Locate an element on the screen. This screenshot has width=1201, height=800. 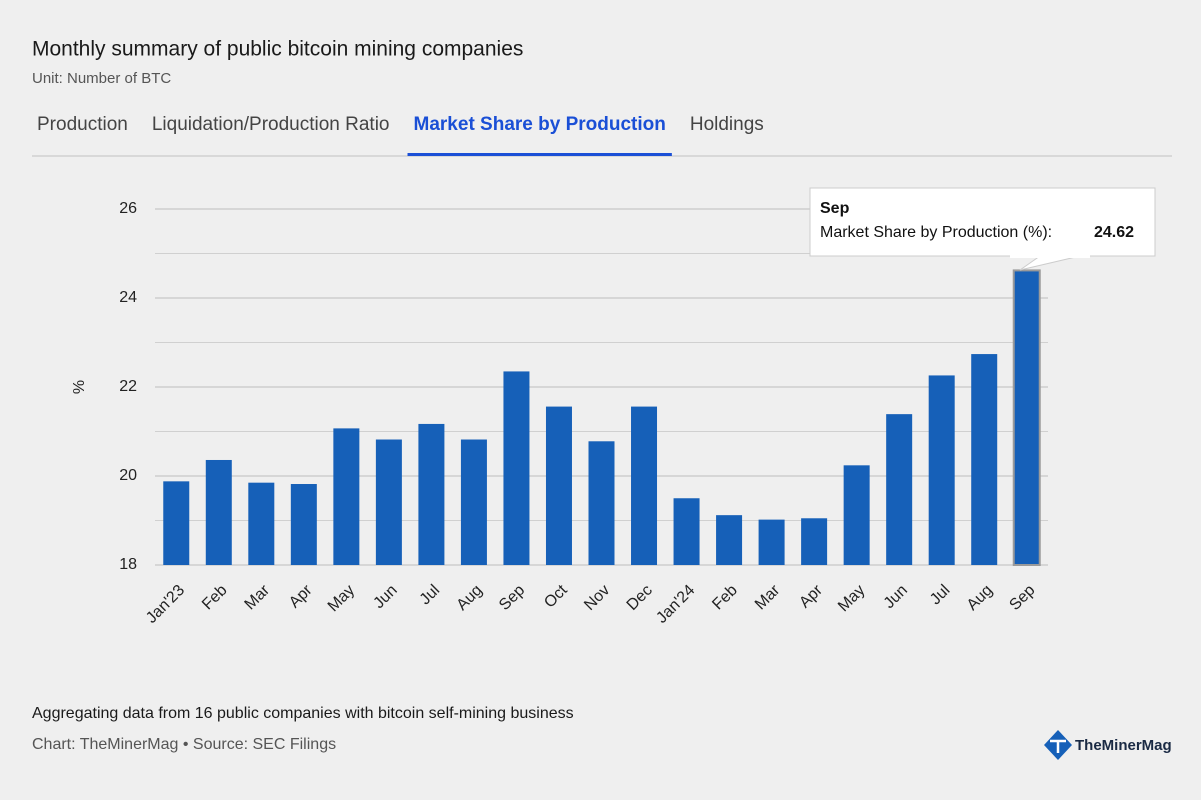
y-tick-label: 18 is located at coordinates (128, 564).